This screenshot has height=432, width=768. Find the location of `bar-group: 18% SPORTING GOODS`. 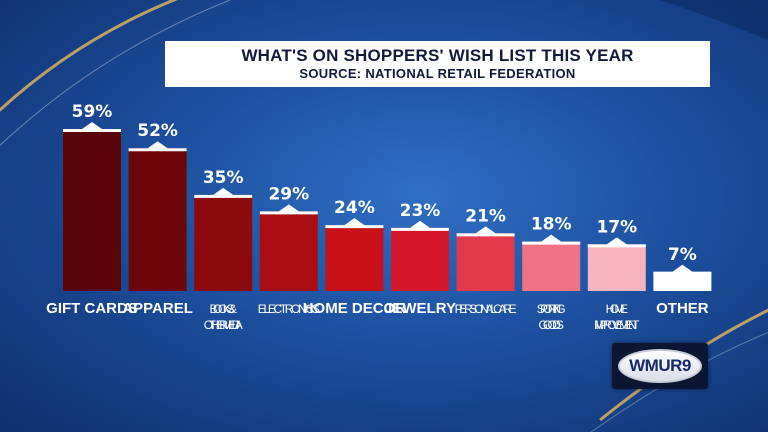

bar-group: 18% SPORTING GOODS is located at coordinates (551, 273).